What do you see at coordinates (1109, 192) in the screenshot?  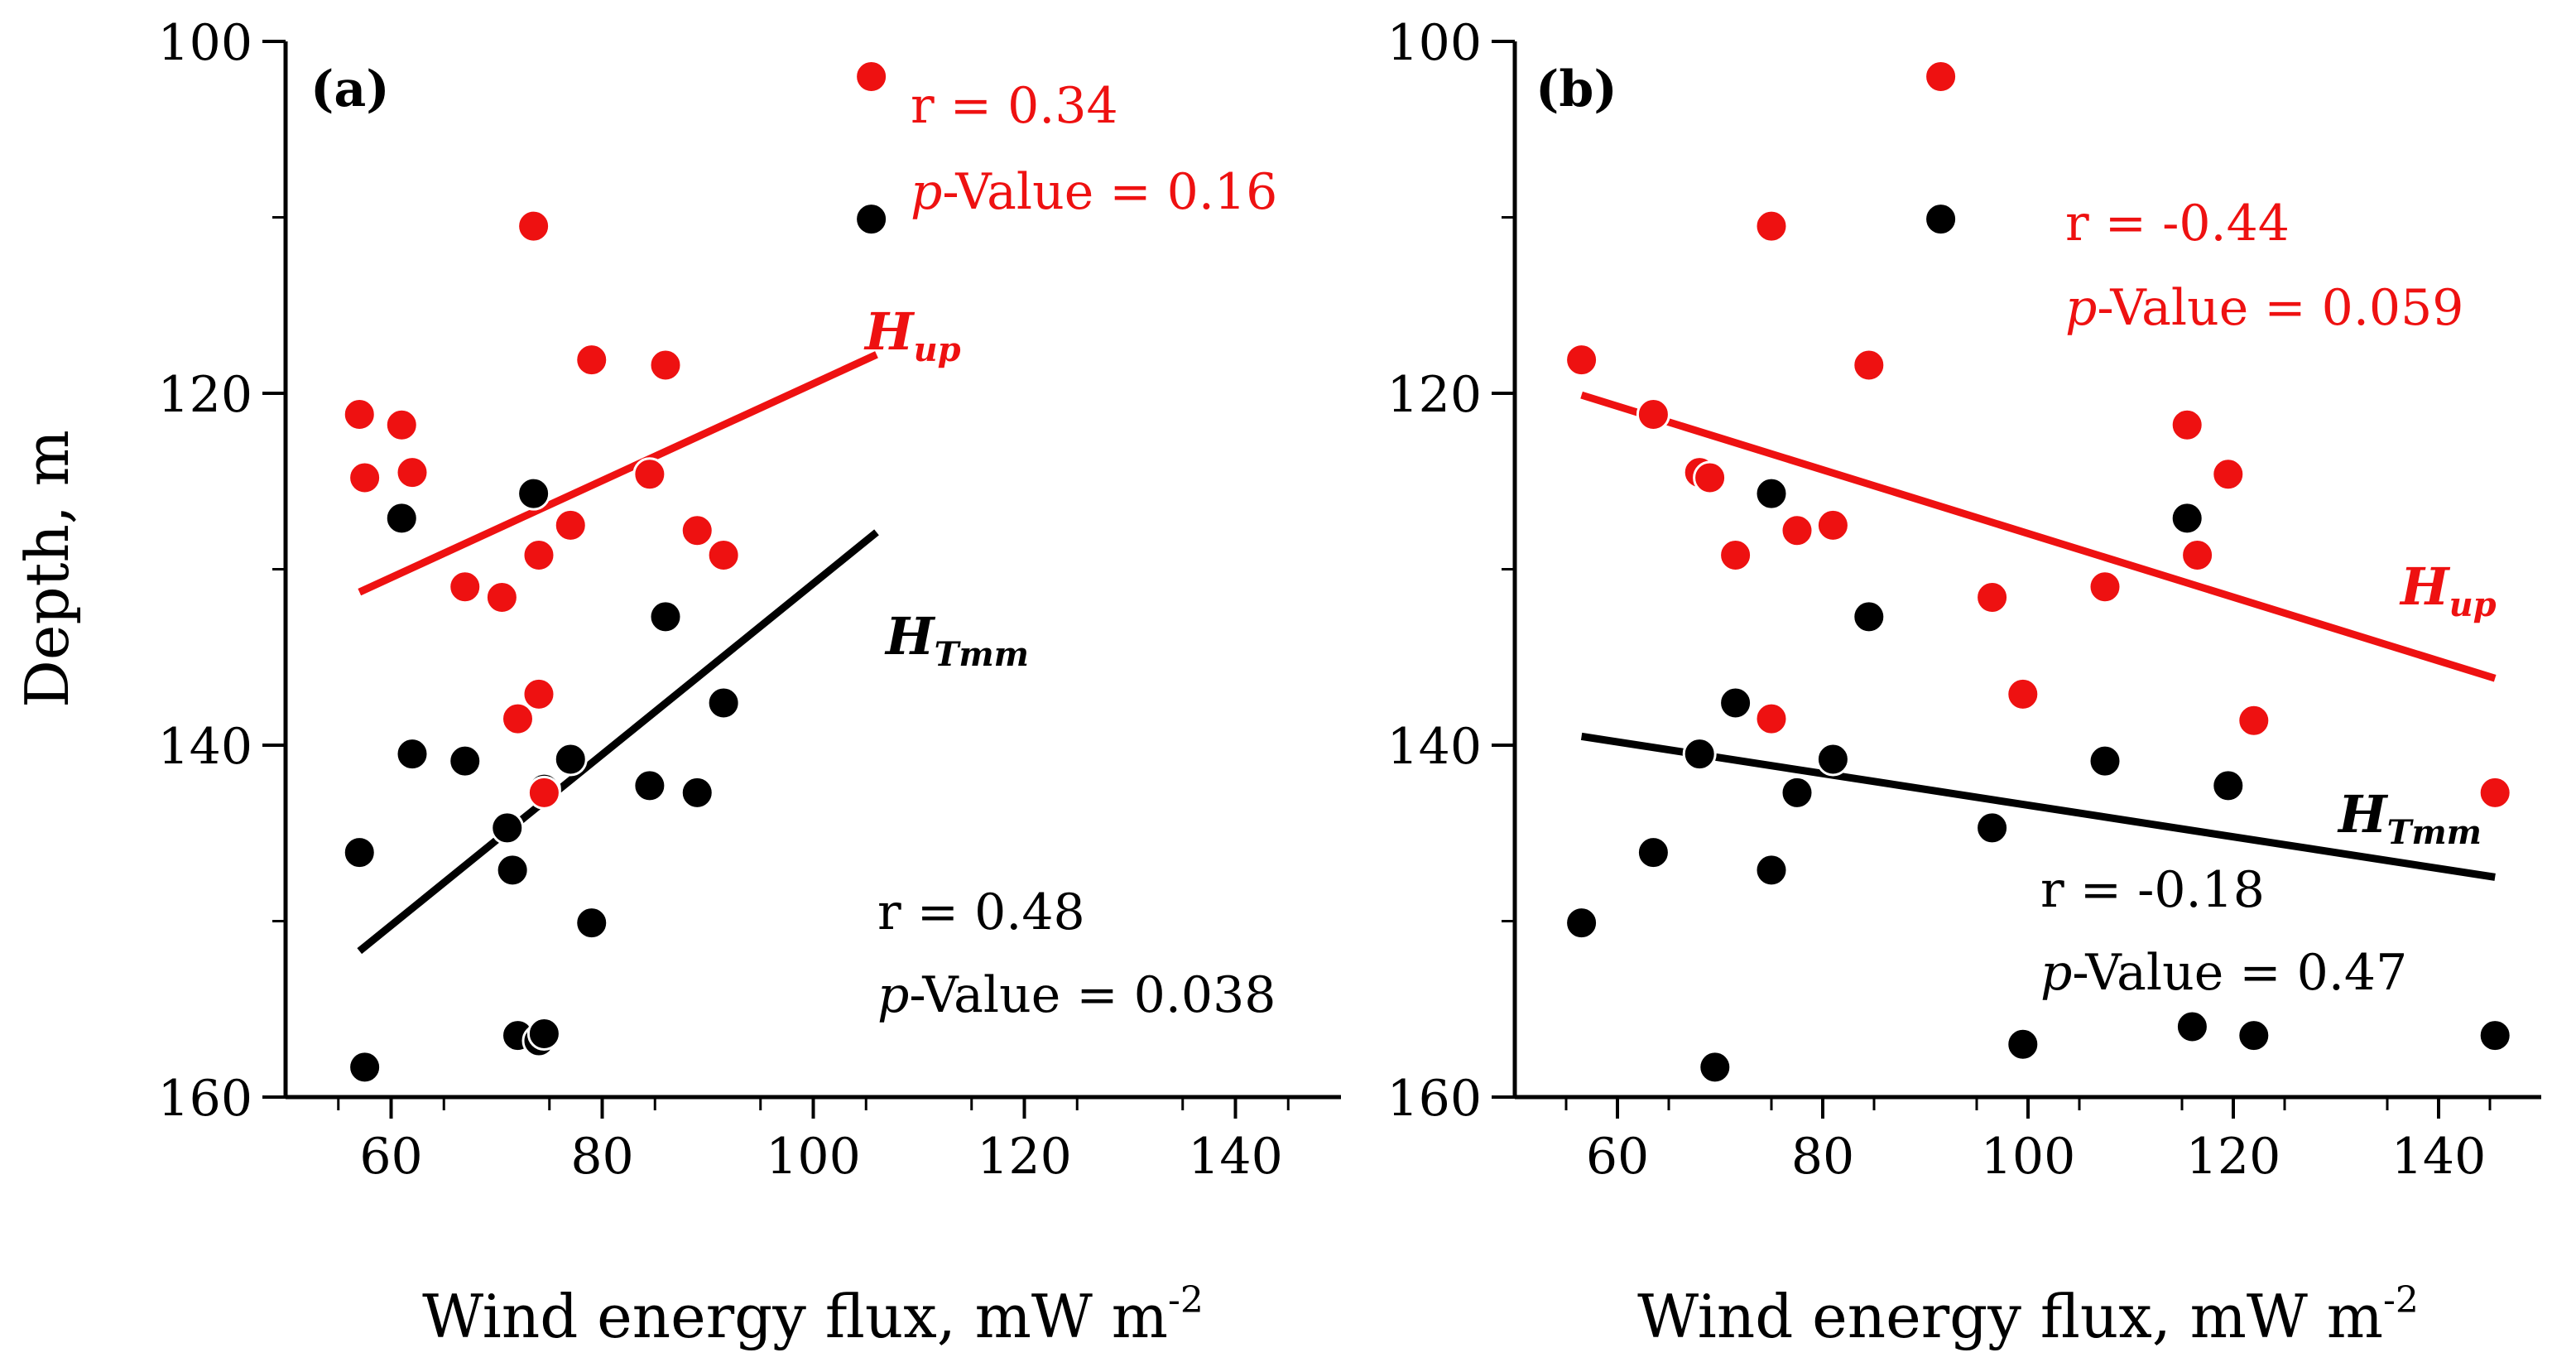 I see `p-text: -Value = 0.16` at bounding box center [1109, 192].